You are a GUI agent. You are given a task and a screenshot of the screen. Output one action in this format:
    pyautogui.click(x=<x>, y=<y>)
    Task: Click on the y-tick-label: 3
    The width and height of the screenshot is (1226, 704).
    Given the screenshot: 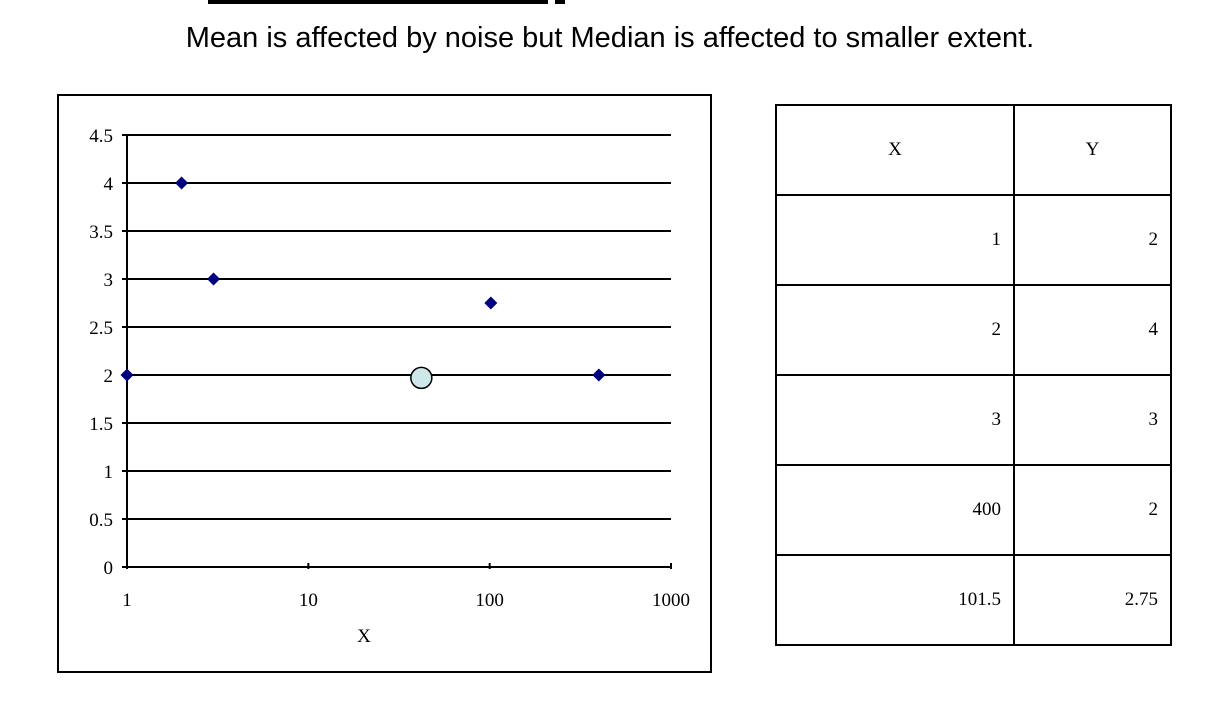 What is the action you would take?
    pyautogui.click(x=109, y=280)
    